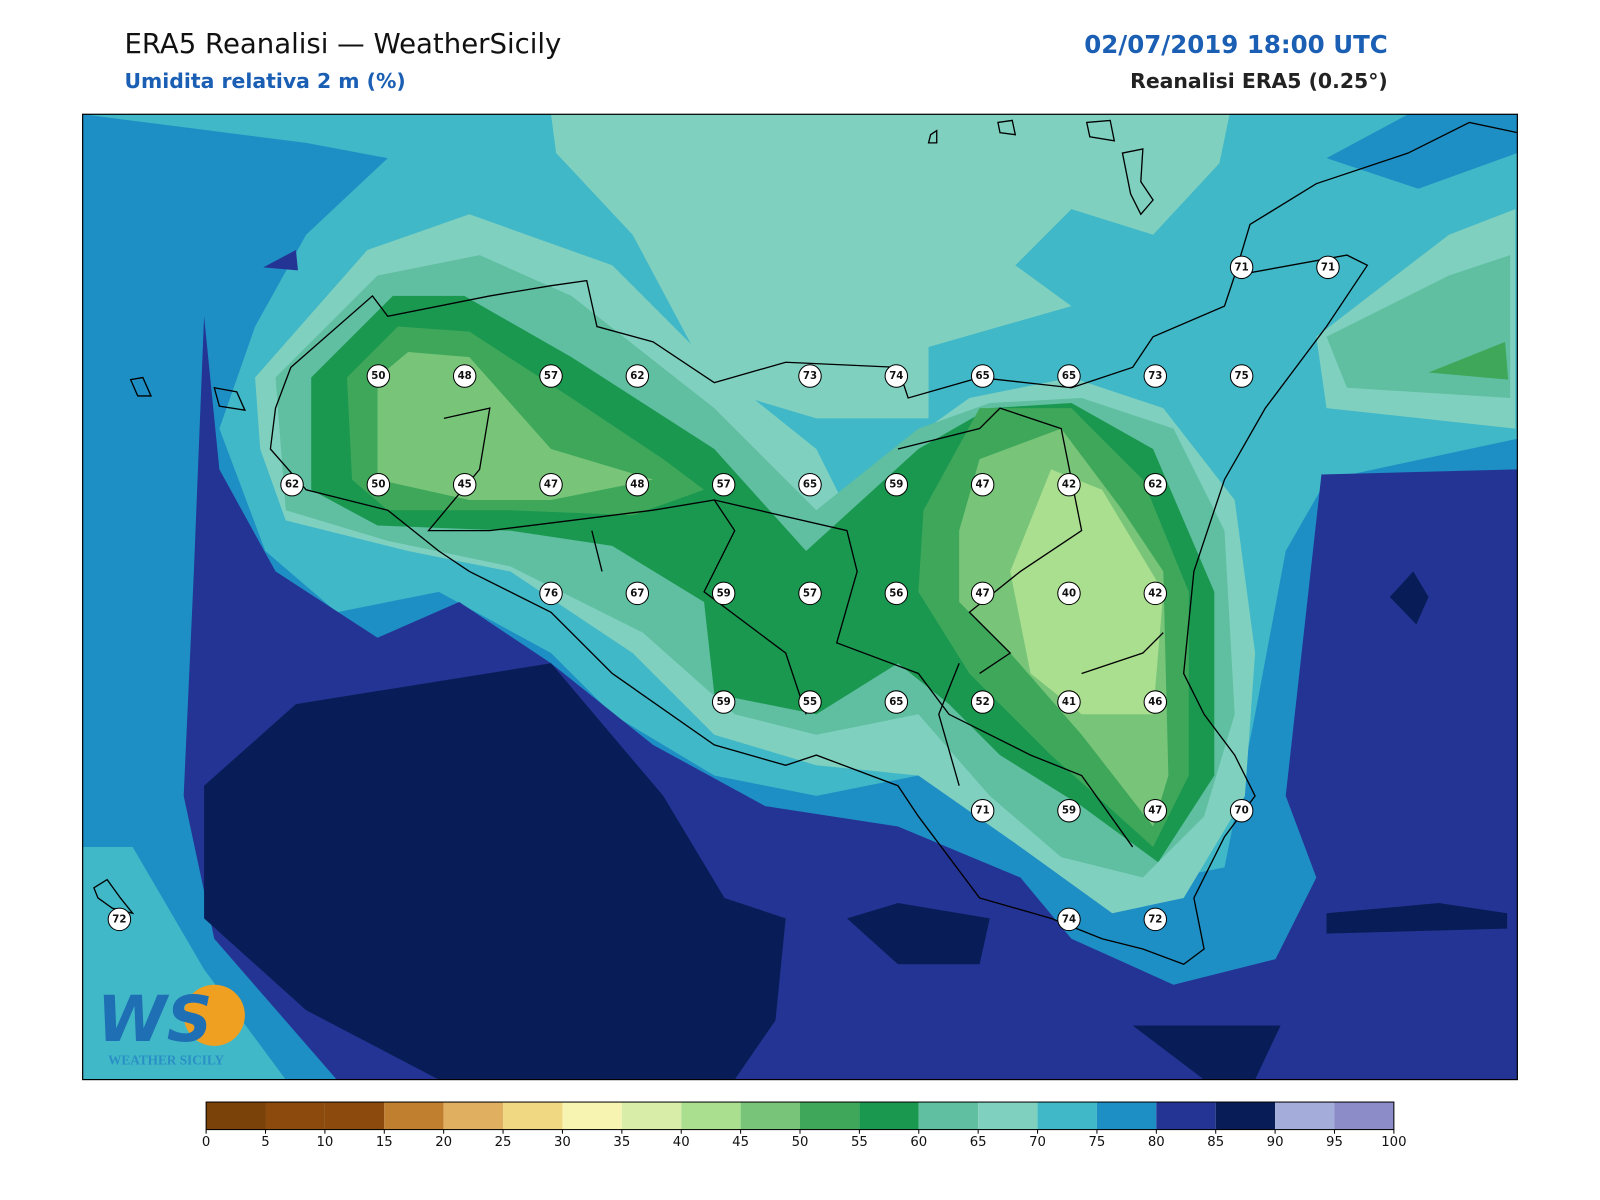 The width and height of the screenshot is (1600, 1200). What do you see at coordinates (342, 44) in the screenshot?
I see `title: ERA5 Reanalisi — WeatherSicily` at bounding box center [342, 44].